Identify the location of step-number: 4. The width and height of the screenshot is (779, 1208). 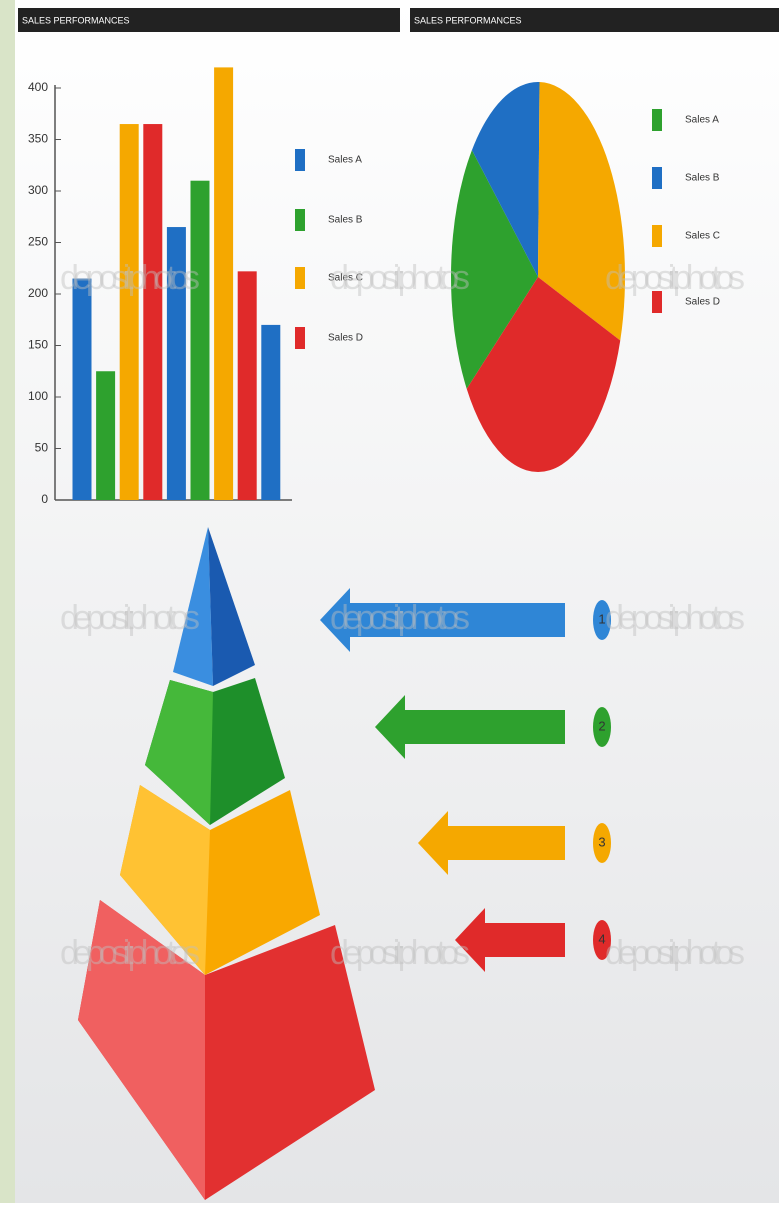
(601, 938).